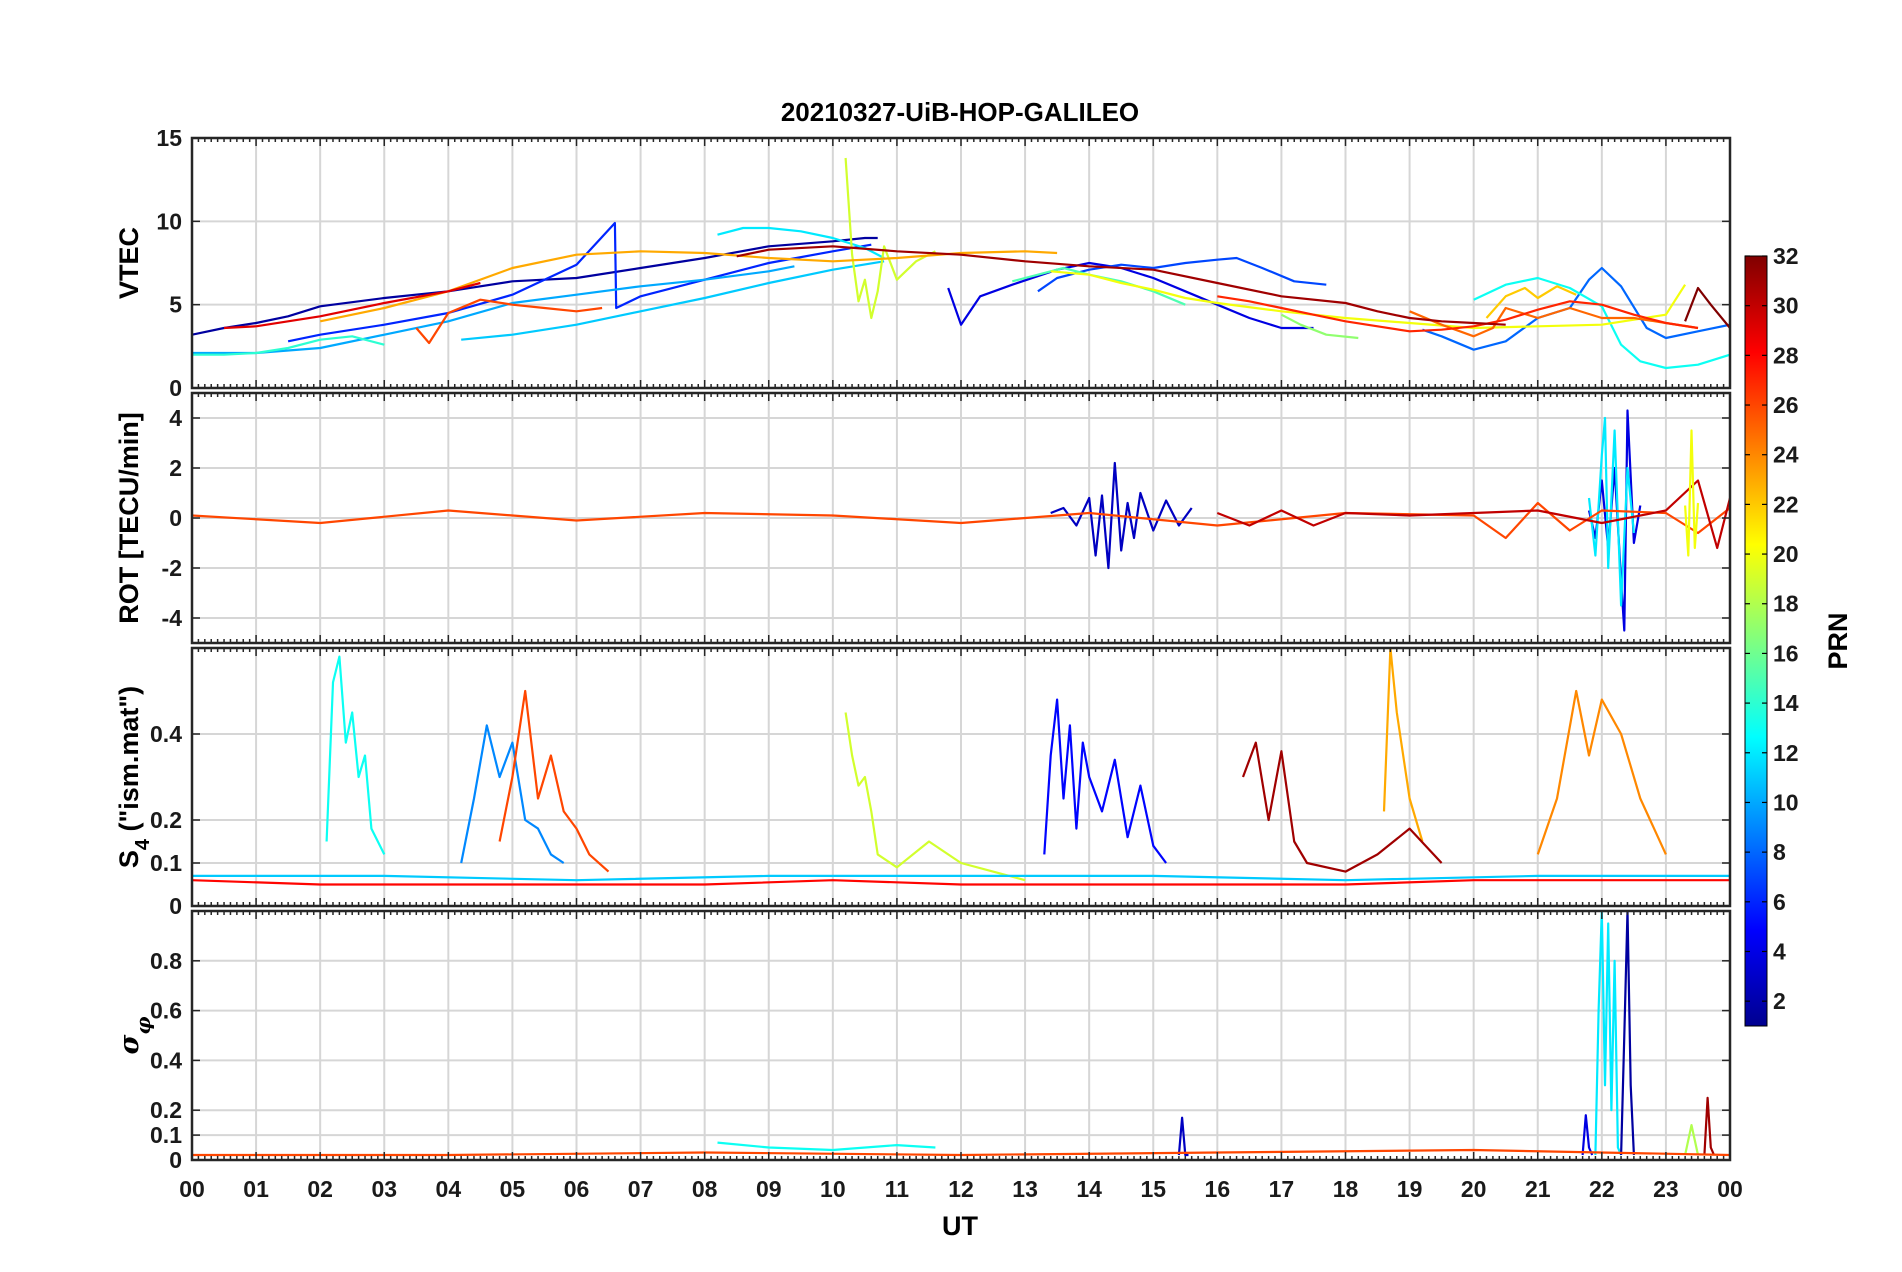 This screenshot has width=1902, height=1272. I want to click on x-tick-label: 10, so click(833, 1189).